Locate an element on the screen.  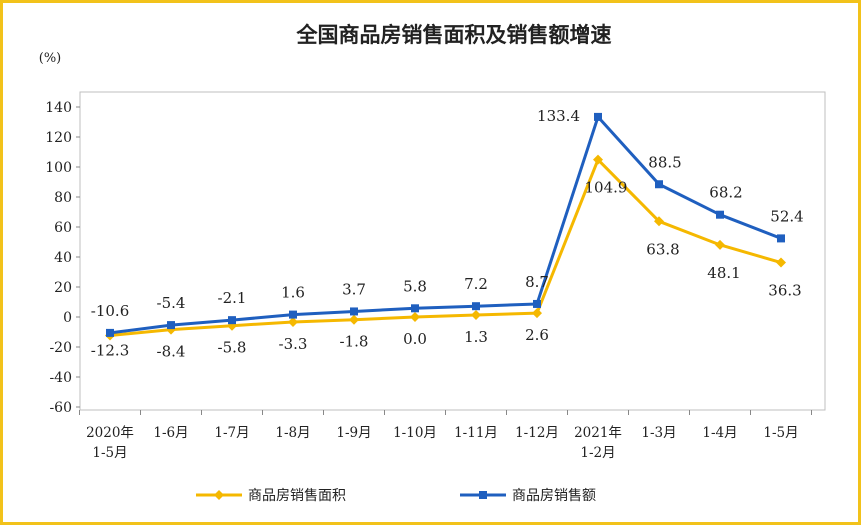
y-axis-unit: (%) is located at coordinates (50, 58).